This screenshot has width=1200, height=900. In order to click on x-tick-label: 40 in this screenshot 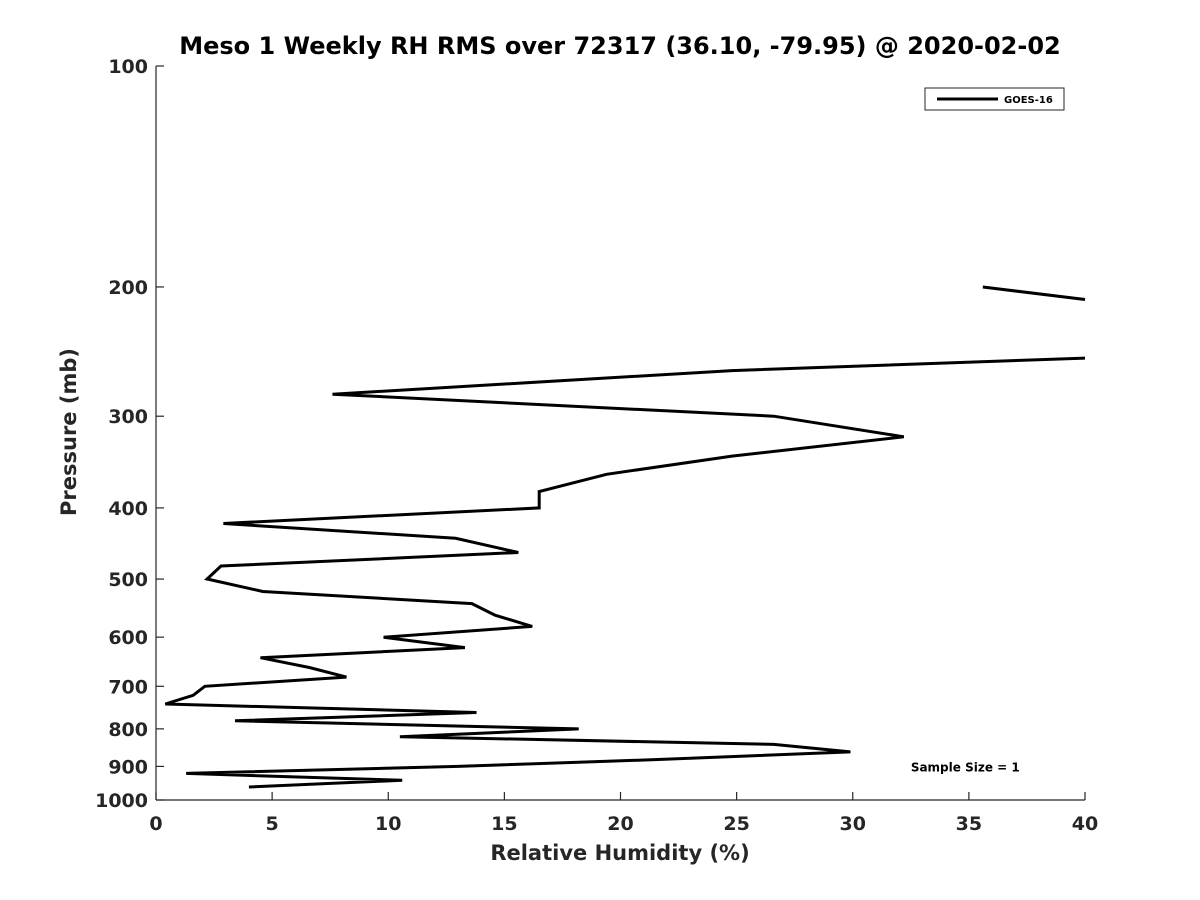, I will do `click(1085, 824)`.